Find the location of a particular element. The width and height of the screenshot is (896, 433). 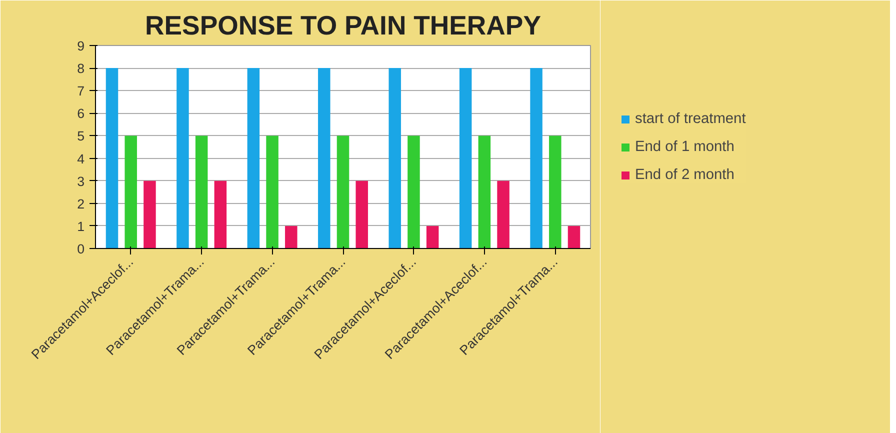

legend-label: End of 2 month is located at coordinates (684, 174).